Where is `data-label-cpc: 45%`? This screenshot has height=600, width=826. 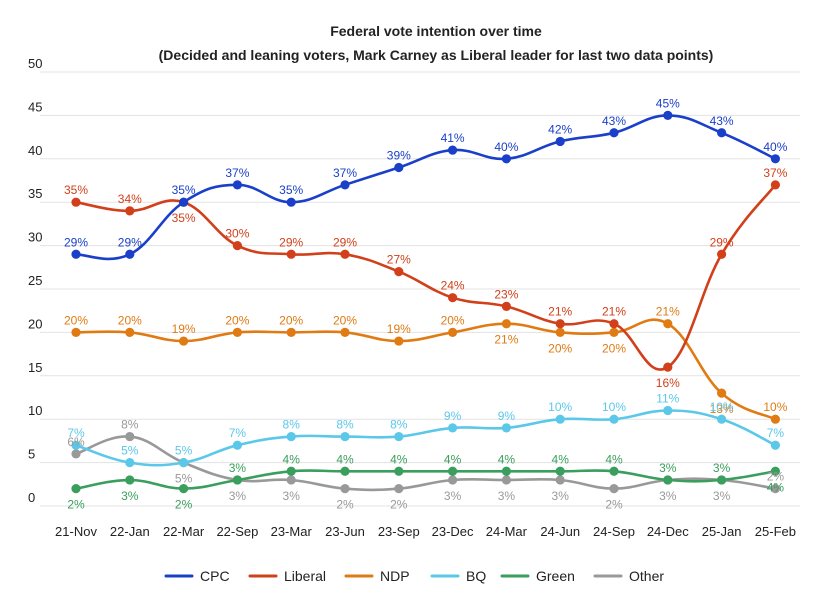 data-label-cpc: 45% is located at coordinates (668, 103).